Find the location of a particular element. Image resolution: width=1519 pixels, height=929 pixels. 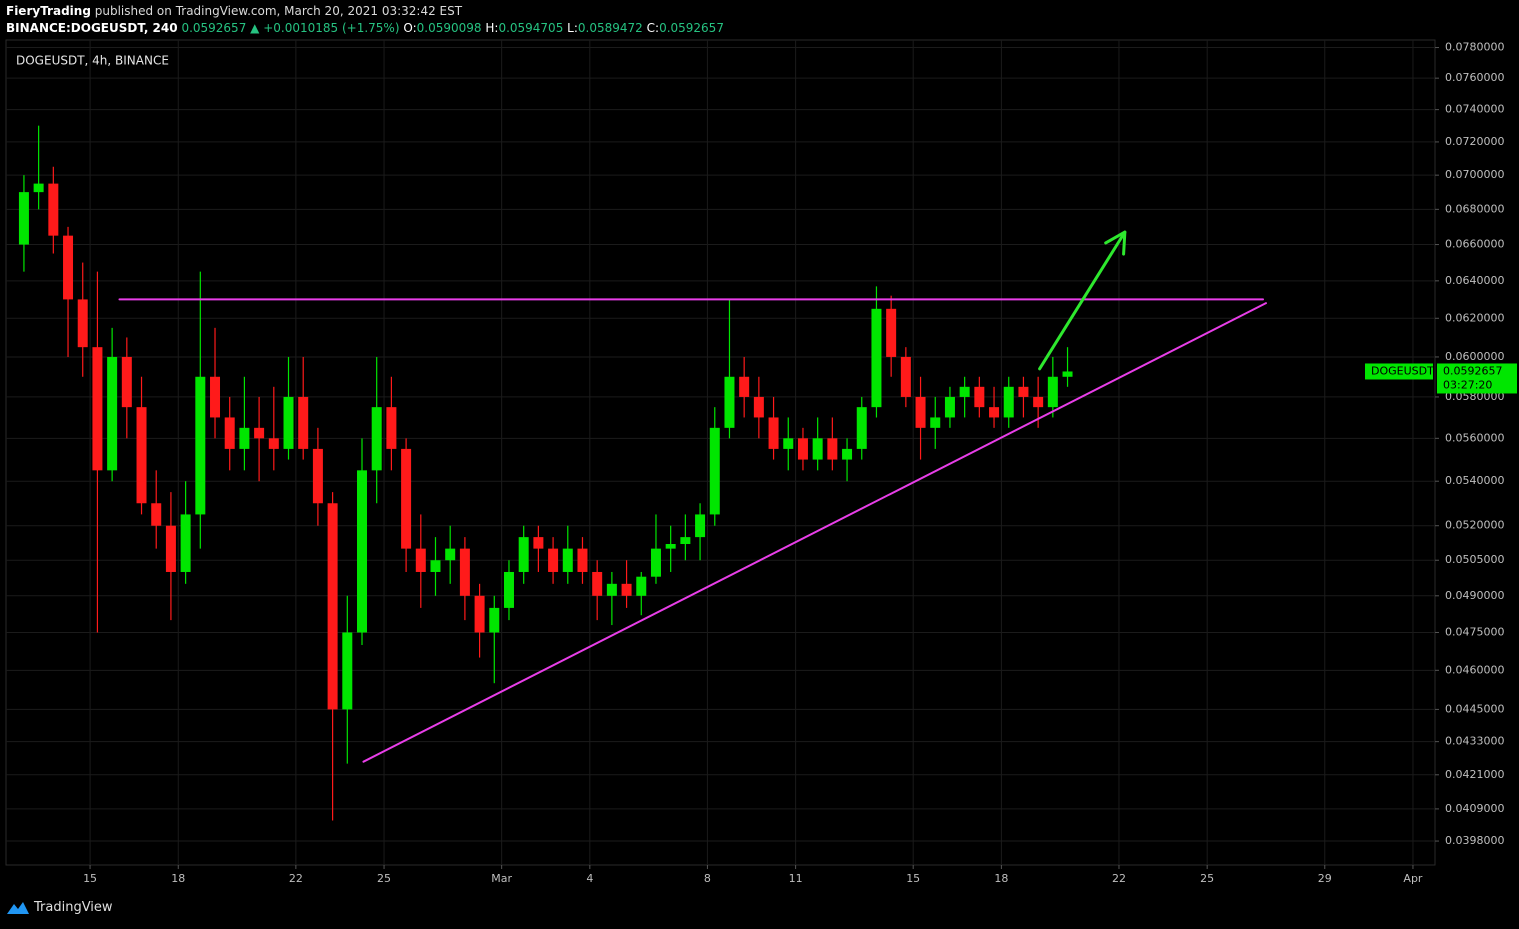

y-tick-label: 0.0505000 is located at coordinates (1475, 559).